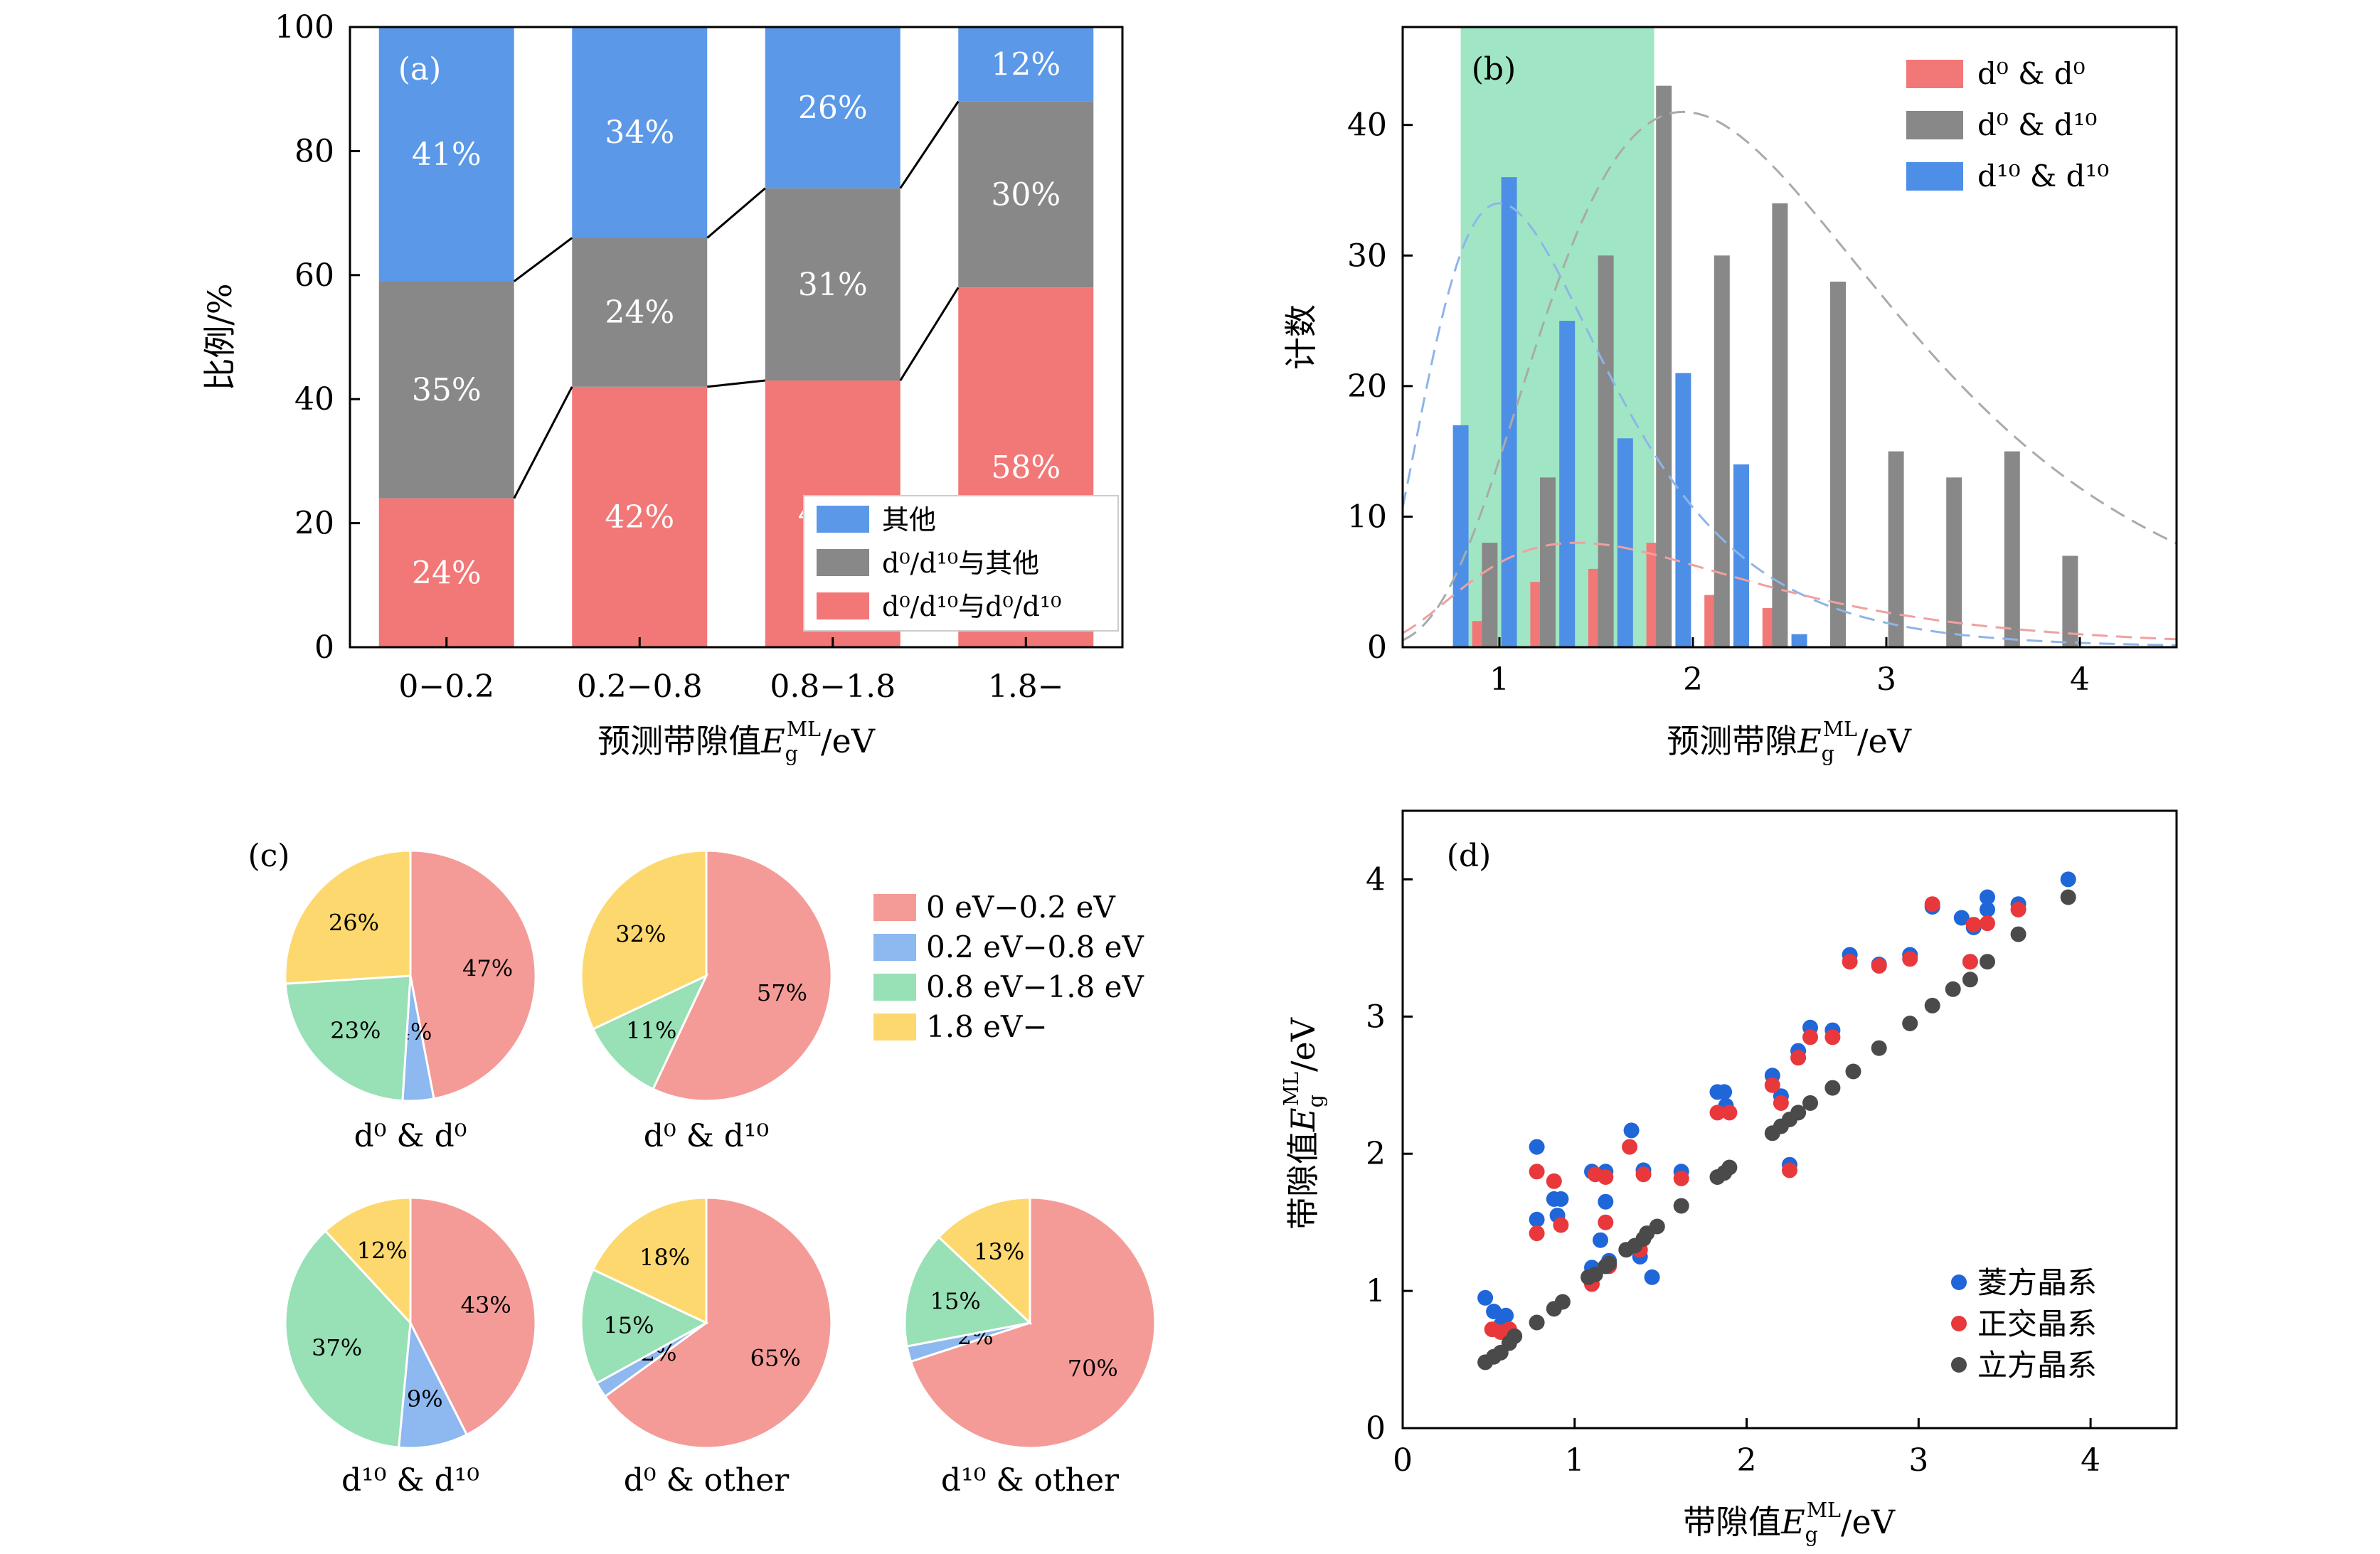 The height and width of the screenshot is (1554, 2380). Describe the element at coordinates (775, 1359) in the screenshot. I see `pie-3-label-0: 65%` at that location.